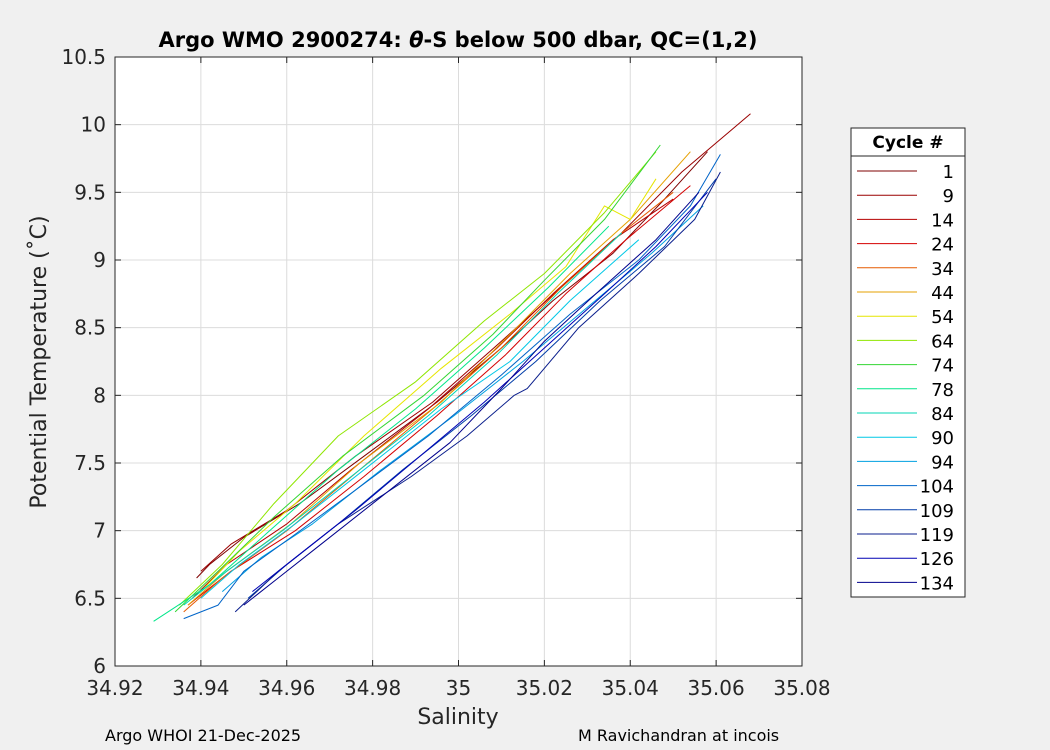  Describe the element at coordinates (416, 40) in the screenshot. I see `title-theta: θ` at that location.